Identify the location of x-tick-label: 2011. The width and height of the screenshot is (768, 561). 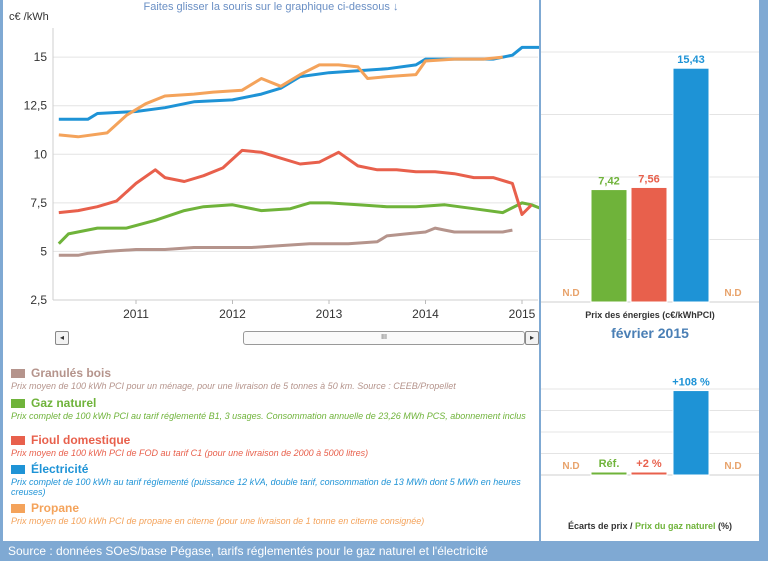
(136, 314).